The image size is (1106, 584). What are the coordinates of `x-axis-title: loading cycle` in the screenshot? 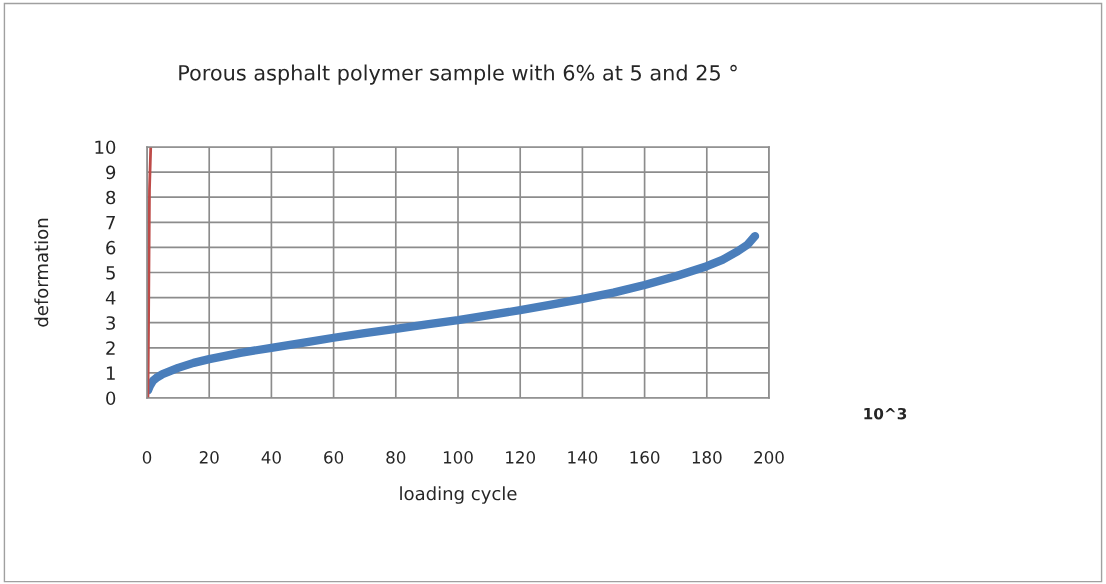 It's located at (458, 495).